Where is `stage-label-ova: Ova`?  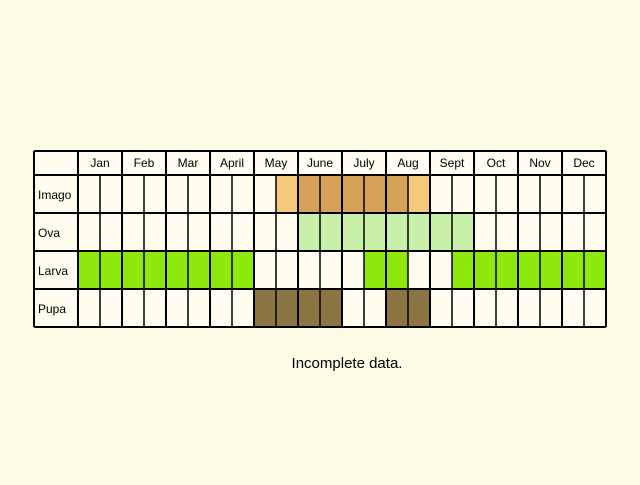
stage-label-ova: Ova is located at coordinates (49, 233).